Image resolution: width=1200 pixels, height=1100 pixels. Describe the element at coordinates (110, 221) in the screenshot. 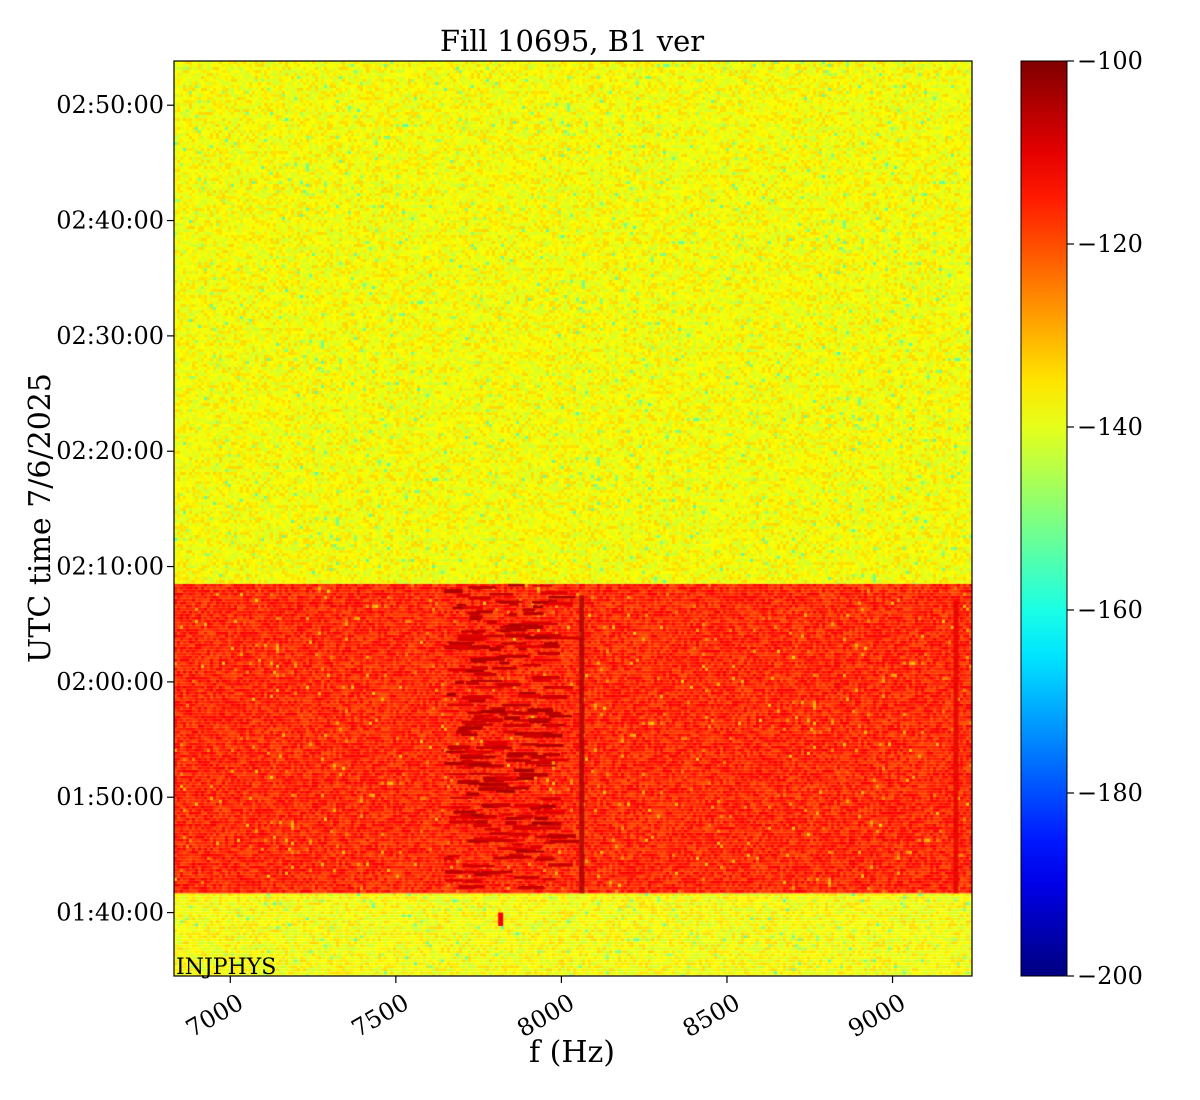

I see `y-tick-label: 02:40:00` at that location.